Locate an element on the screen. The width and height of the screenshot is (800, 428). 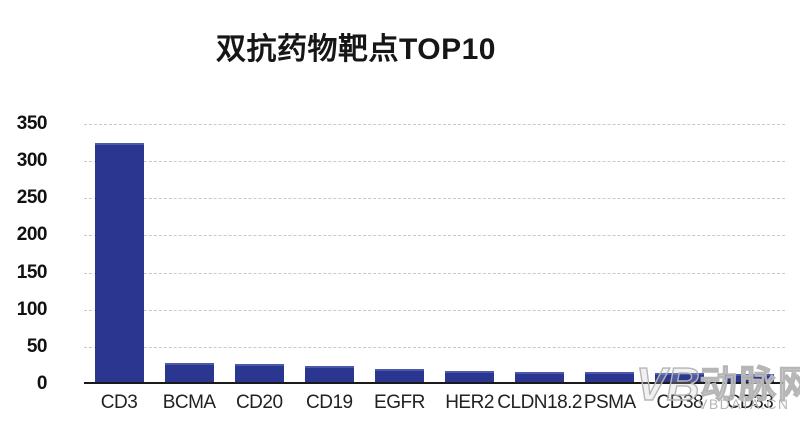
x-tick-label-CLDN18.2: CLDN18.2 is located at coordinates (539, 402).